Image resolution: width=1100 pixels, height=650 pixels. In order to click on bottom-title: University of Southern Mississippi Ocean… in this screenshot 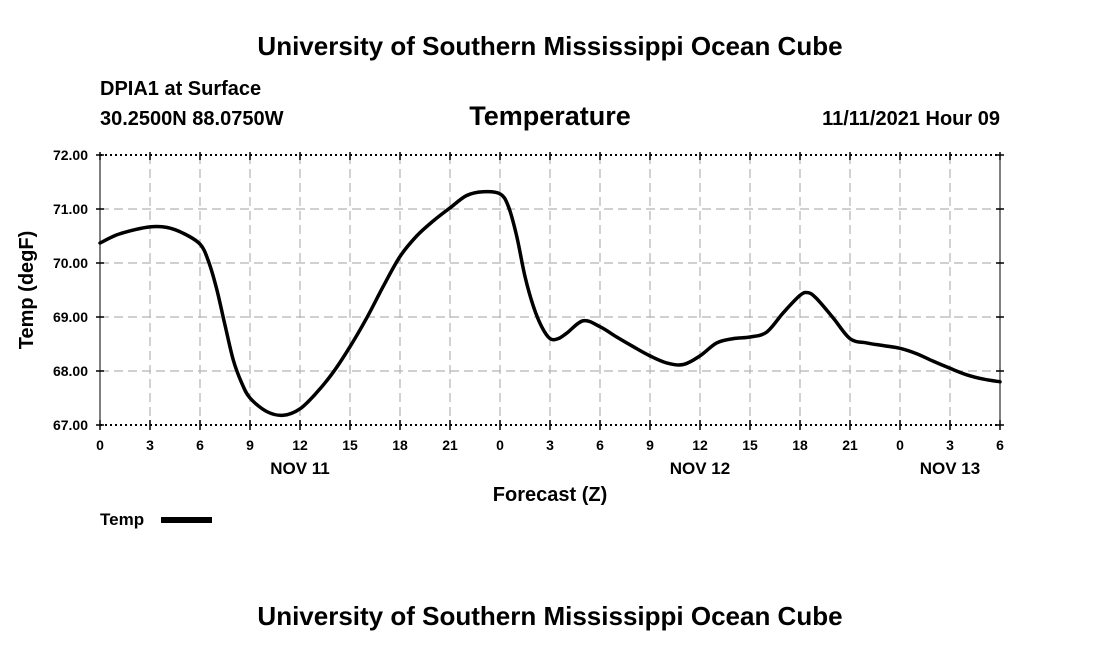, I will do `click(549, 616)`.